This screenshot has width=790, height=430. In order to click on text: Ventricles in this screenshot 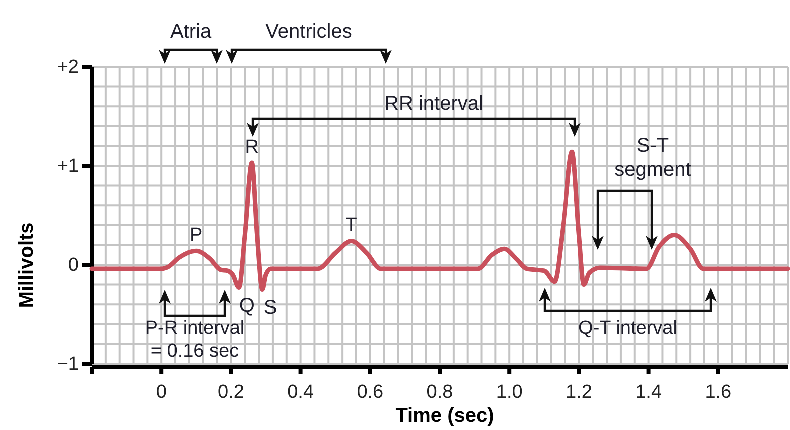, I will do `click(309, 32)`.